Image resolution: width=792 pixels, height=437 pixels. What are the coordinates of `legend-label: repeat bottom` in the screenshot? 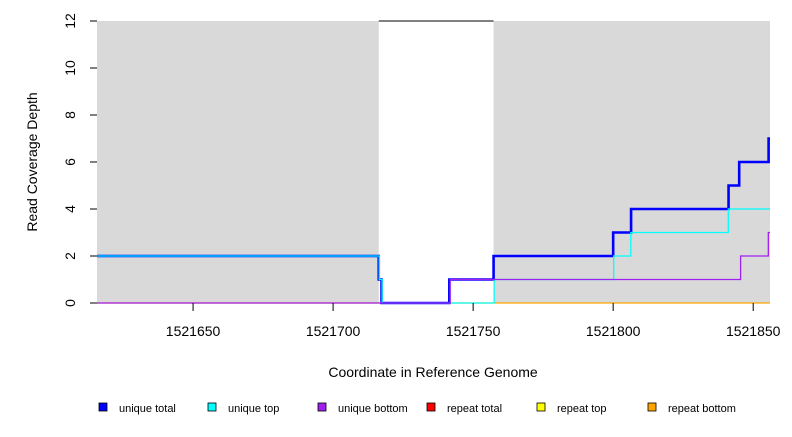 It's located at (702, 409).